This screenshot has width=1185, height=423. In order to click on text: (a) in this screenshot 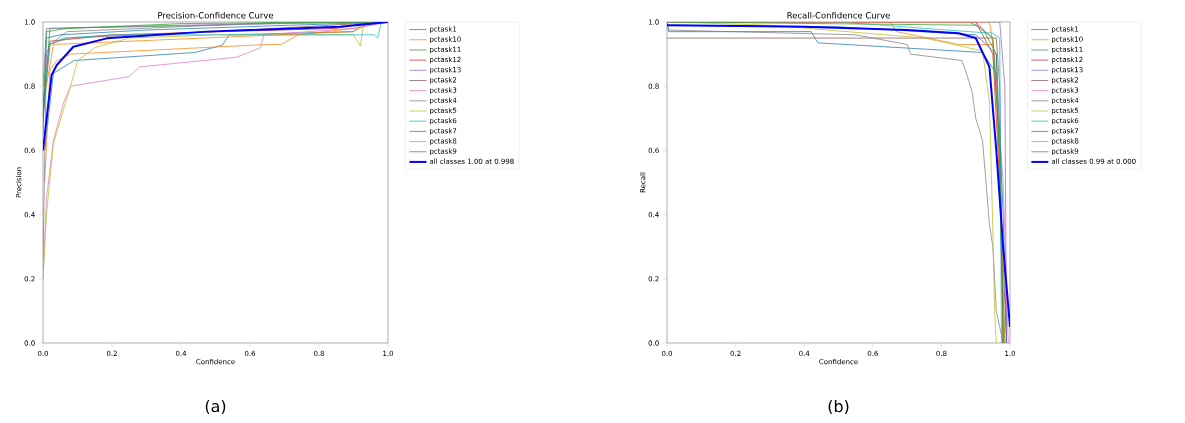, I will do `click(215, 407)`.